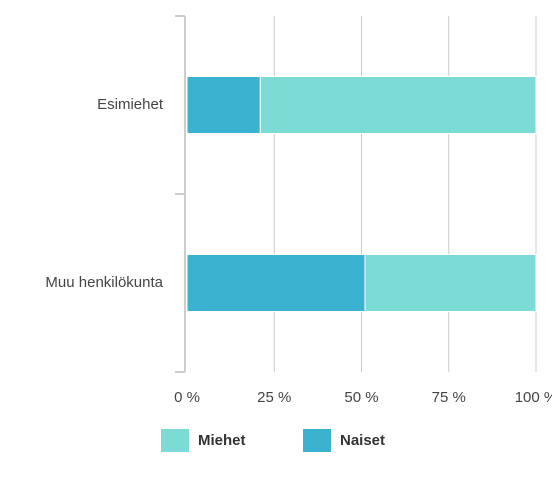  What do you see at coordinates (104, 282) in the screenshot?
I see `y-tick-label: Muu henkilökunta` at bounding box center [104, 282].